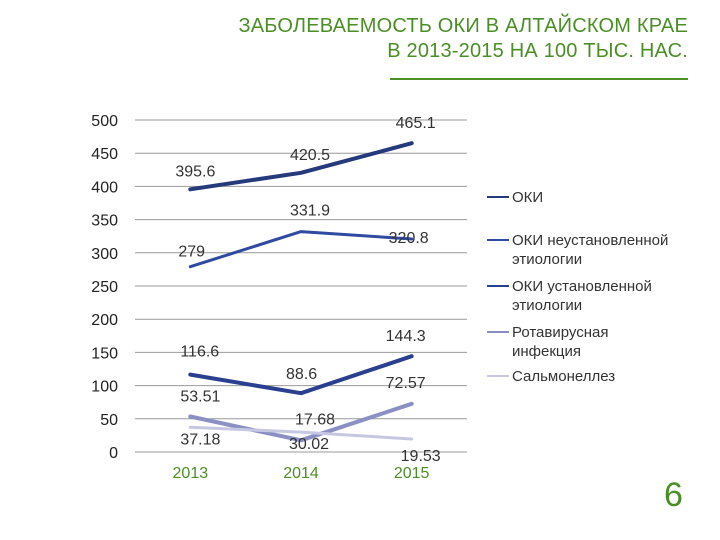  What do you see at coordinates (301, 473) in the screenshot?
I see `x-tick-label-2014: 2014` at bounding box center [301, 473].